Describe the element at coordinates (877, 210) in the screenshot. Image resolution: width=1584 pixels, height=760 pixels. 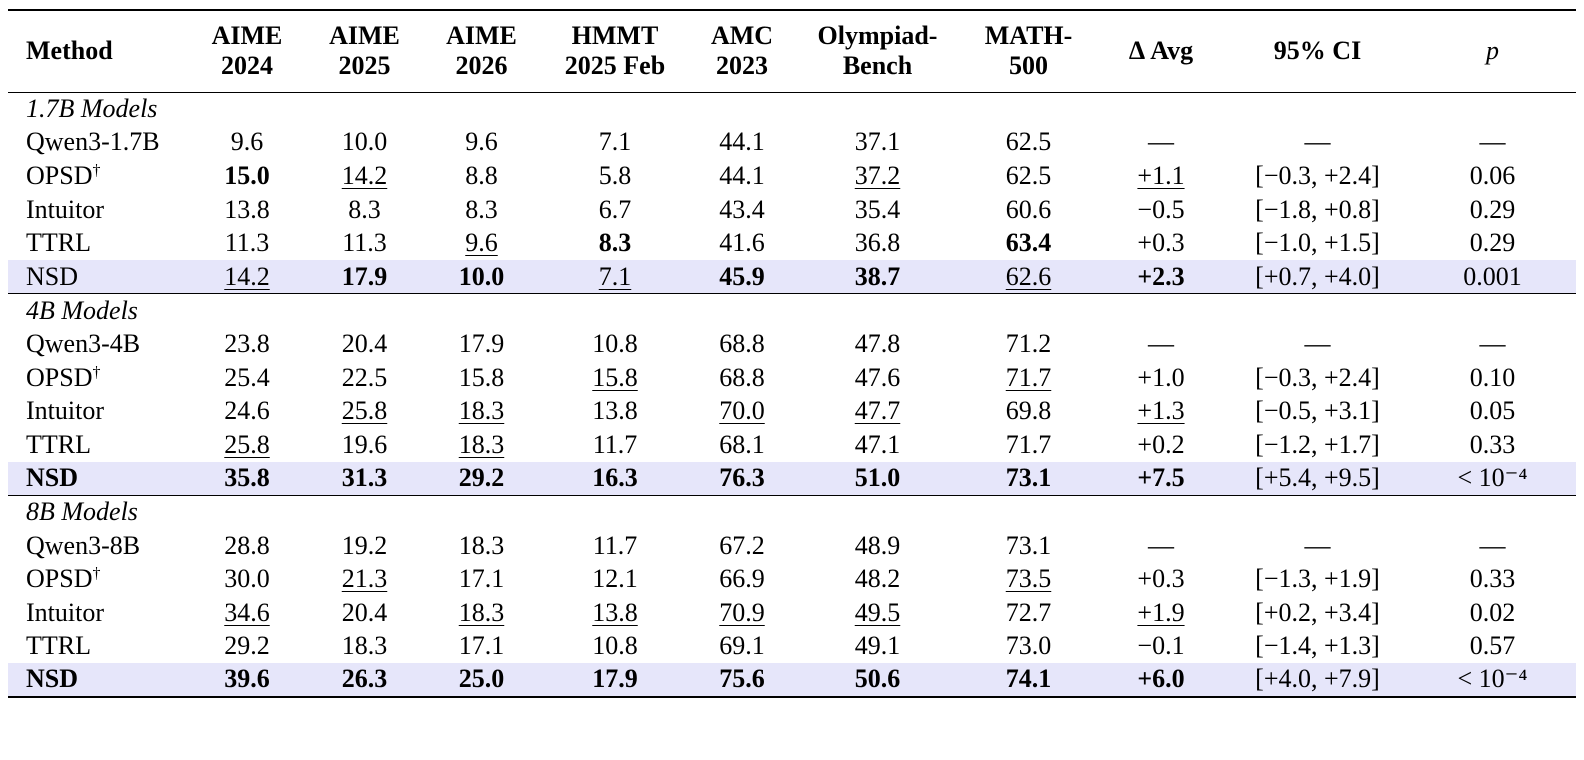
I see `cell-olympiad: 35.4` at that location.